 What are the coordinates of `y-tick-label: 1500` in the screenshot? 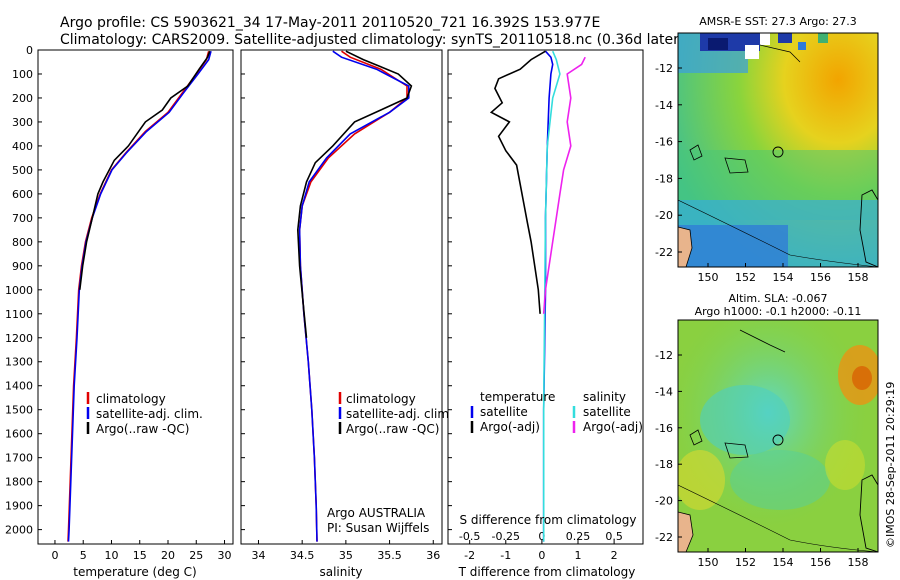 It's located at (19, 410).